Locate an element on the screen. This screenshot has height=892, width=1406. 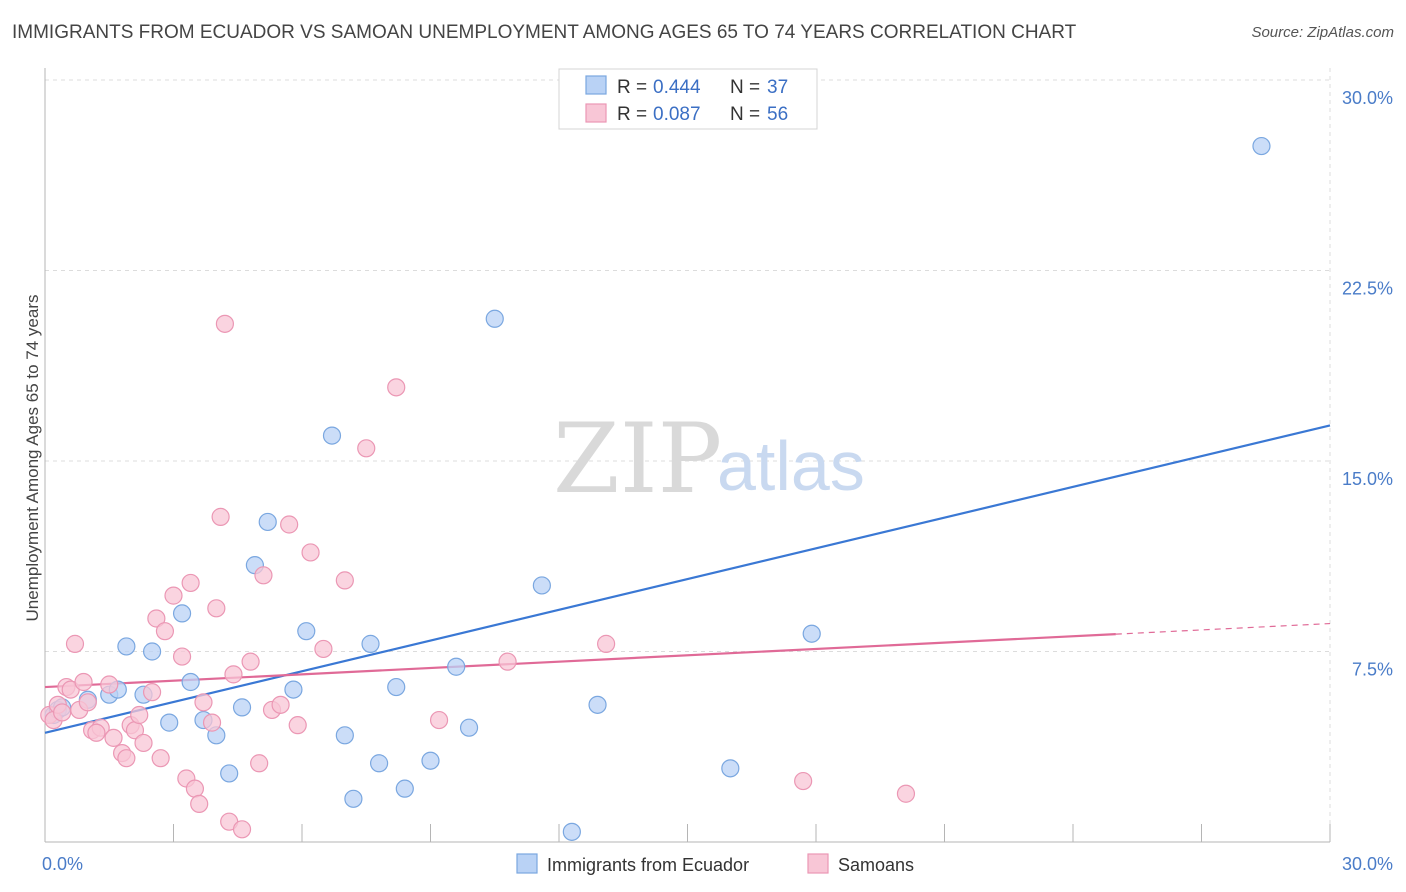
legend-r-value-samoans: 0.087 is located at coordinates (677, 114).